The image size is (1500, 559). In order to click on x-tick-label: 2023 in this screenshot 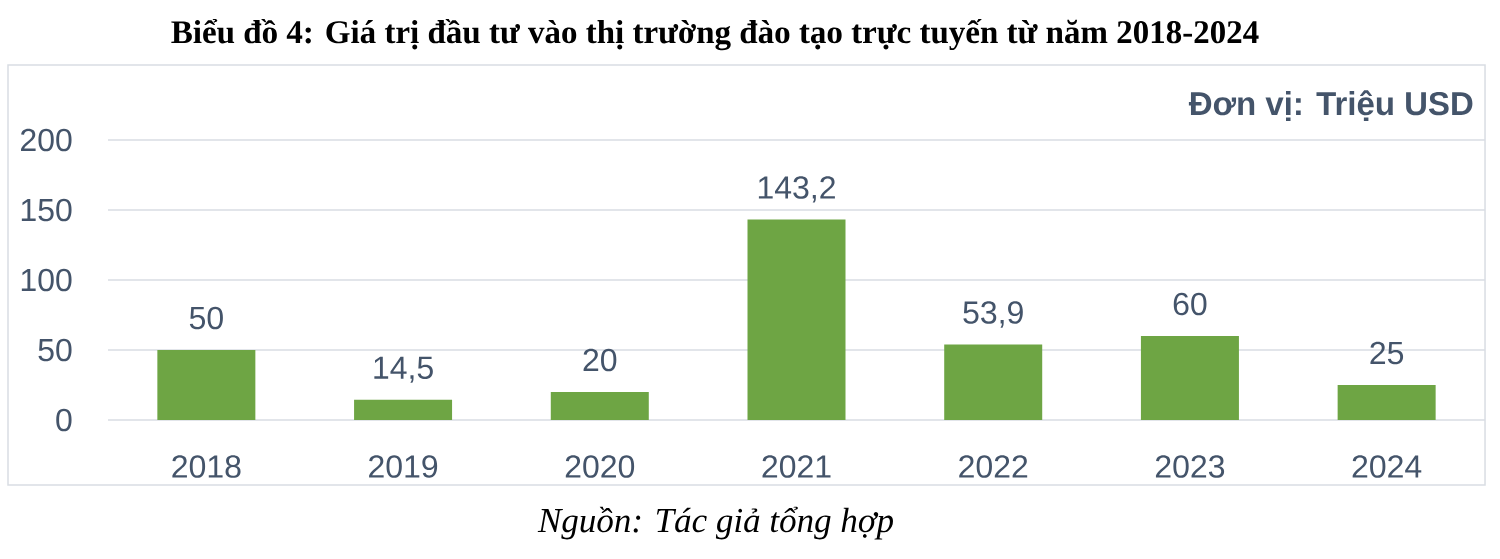, I will do `click(1190, 466)`.